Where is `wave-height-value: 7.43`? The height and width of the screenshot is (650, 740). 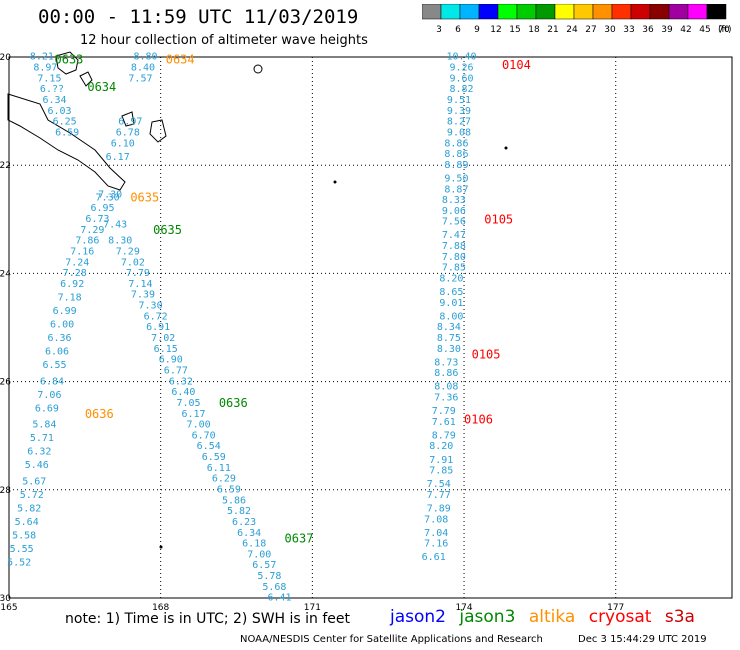
wave-height-value: 7.43 is located at coordinates (115, 224).